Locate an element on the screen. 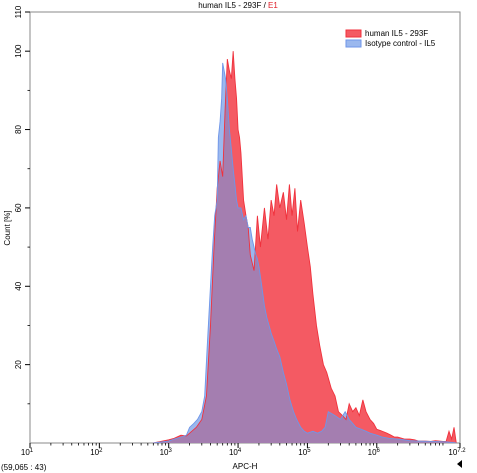  chart-title: human IL5 - 293F / E1 is located at coordinates (238, 5).